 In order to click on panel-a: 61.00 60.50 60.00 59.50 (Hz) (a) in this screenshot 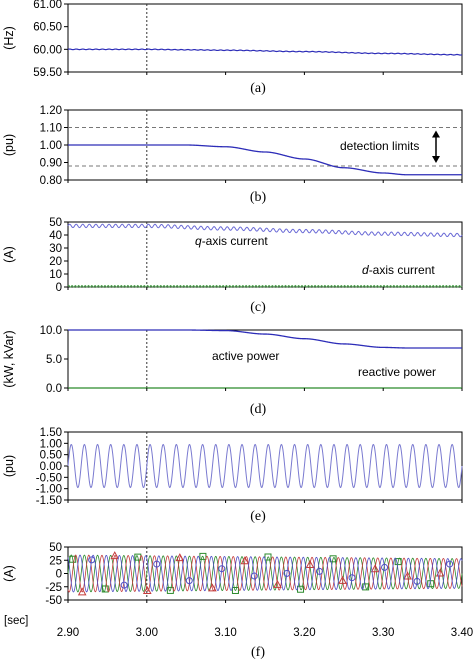, I will do `click(232, 48)`.